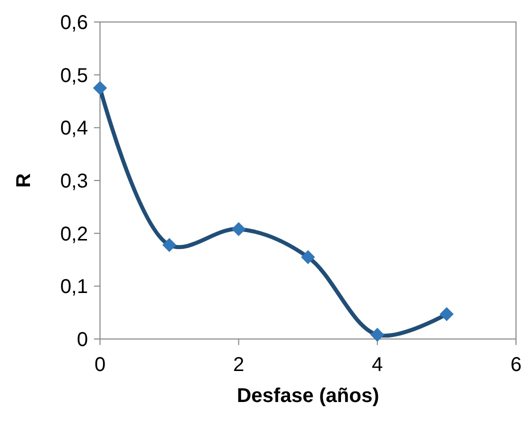  I want to click on y-tick-label: 0,3, so click(74, 181).